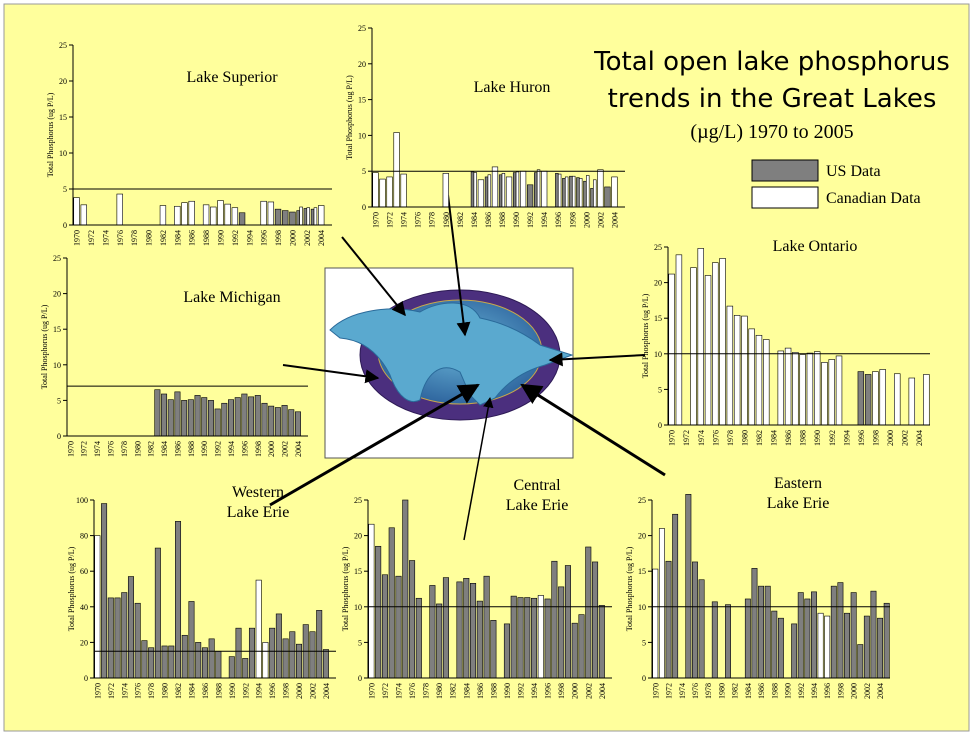 The width and height of the screenshot is (973, 735). I want to click on y-tick-label: 0, so click(364, 207).